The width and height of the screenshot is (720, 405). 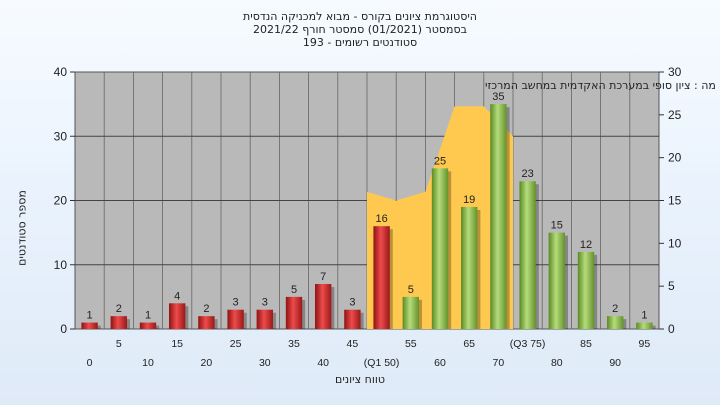 I want to click on x-tick-label: 5, so click(x=119, y=344).